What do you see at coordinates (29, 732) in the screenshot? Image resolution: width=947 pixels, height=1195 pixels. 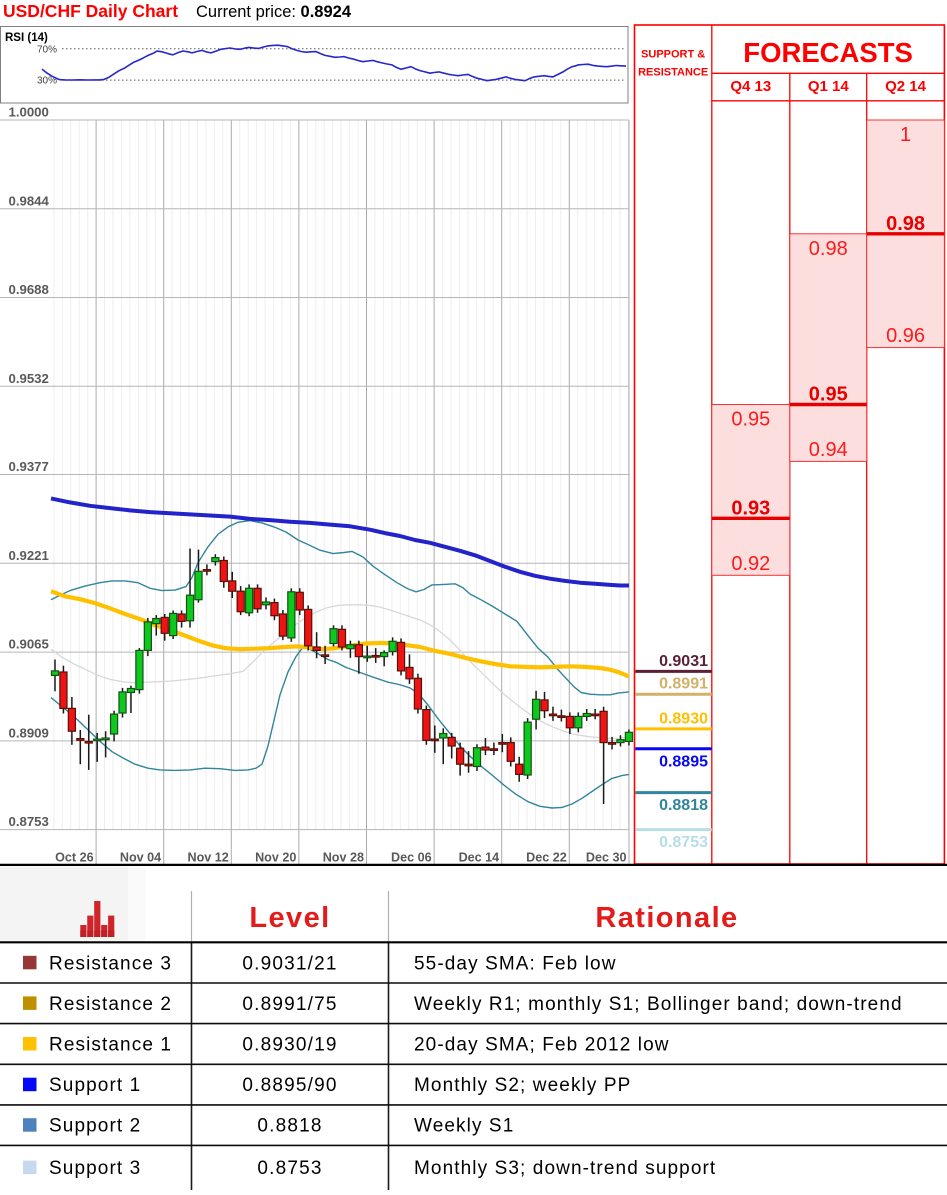 I see `svg-text: 0.8909` at bounding box center [29, 732].